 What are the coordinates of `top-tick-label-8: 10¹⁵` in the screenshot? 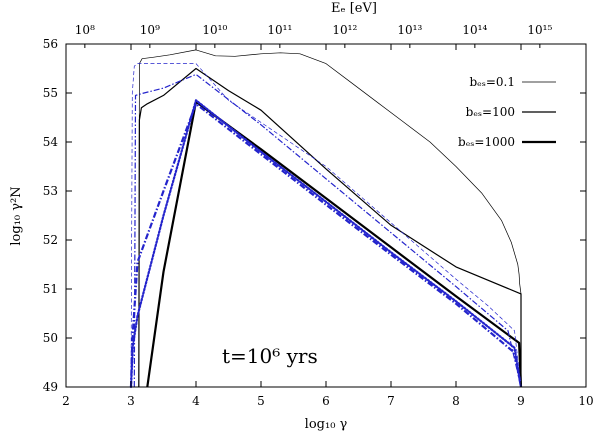 It's located at (539, 30).